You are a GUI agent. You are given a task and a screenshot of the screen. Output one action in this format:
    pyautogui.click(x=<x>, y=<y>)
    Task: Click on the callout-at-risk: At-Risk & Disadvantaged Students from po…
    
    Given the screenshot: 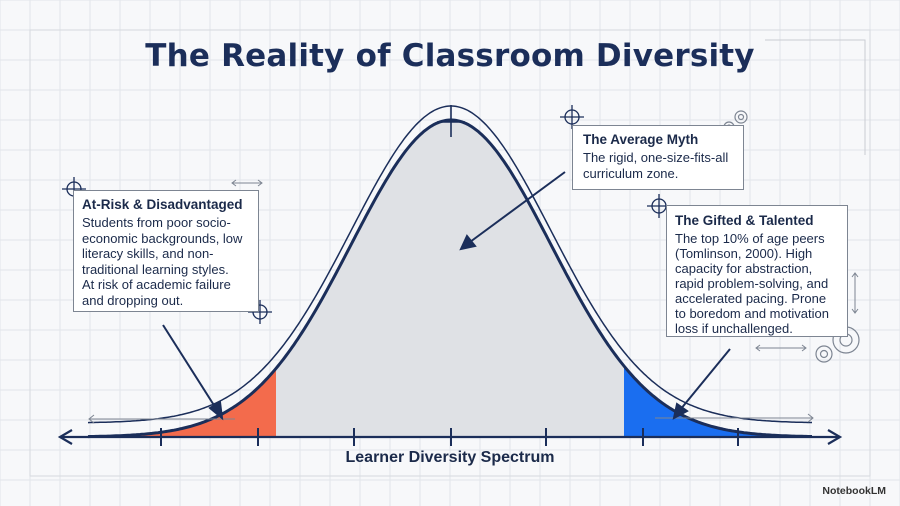 What is the action you would take?
    pyautogui.click(x=166, y=251)
    